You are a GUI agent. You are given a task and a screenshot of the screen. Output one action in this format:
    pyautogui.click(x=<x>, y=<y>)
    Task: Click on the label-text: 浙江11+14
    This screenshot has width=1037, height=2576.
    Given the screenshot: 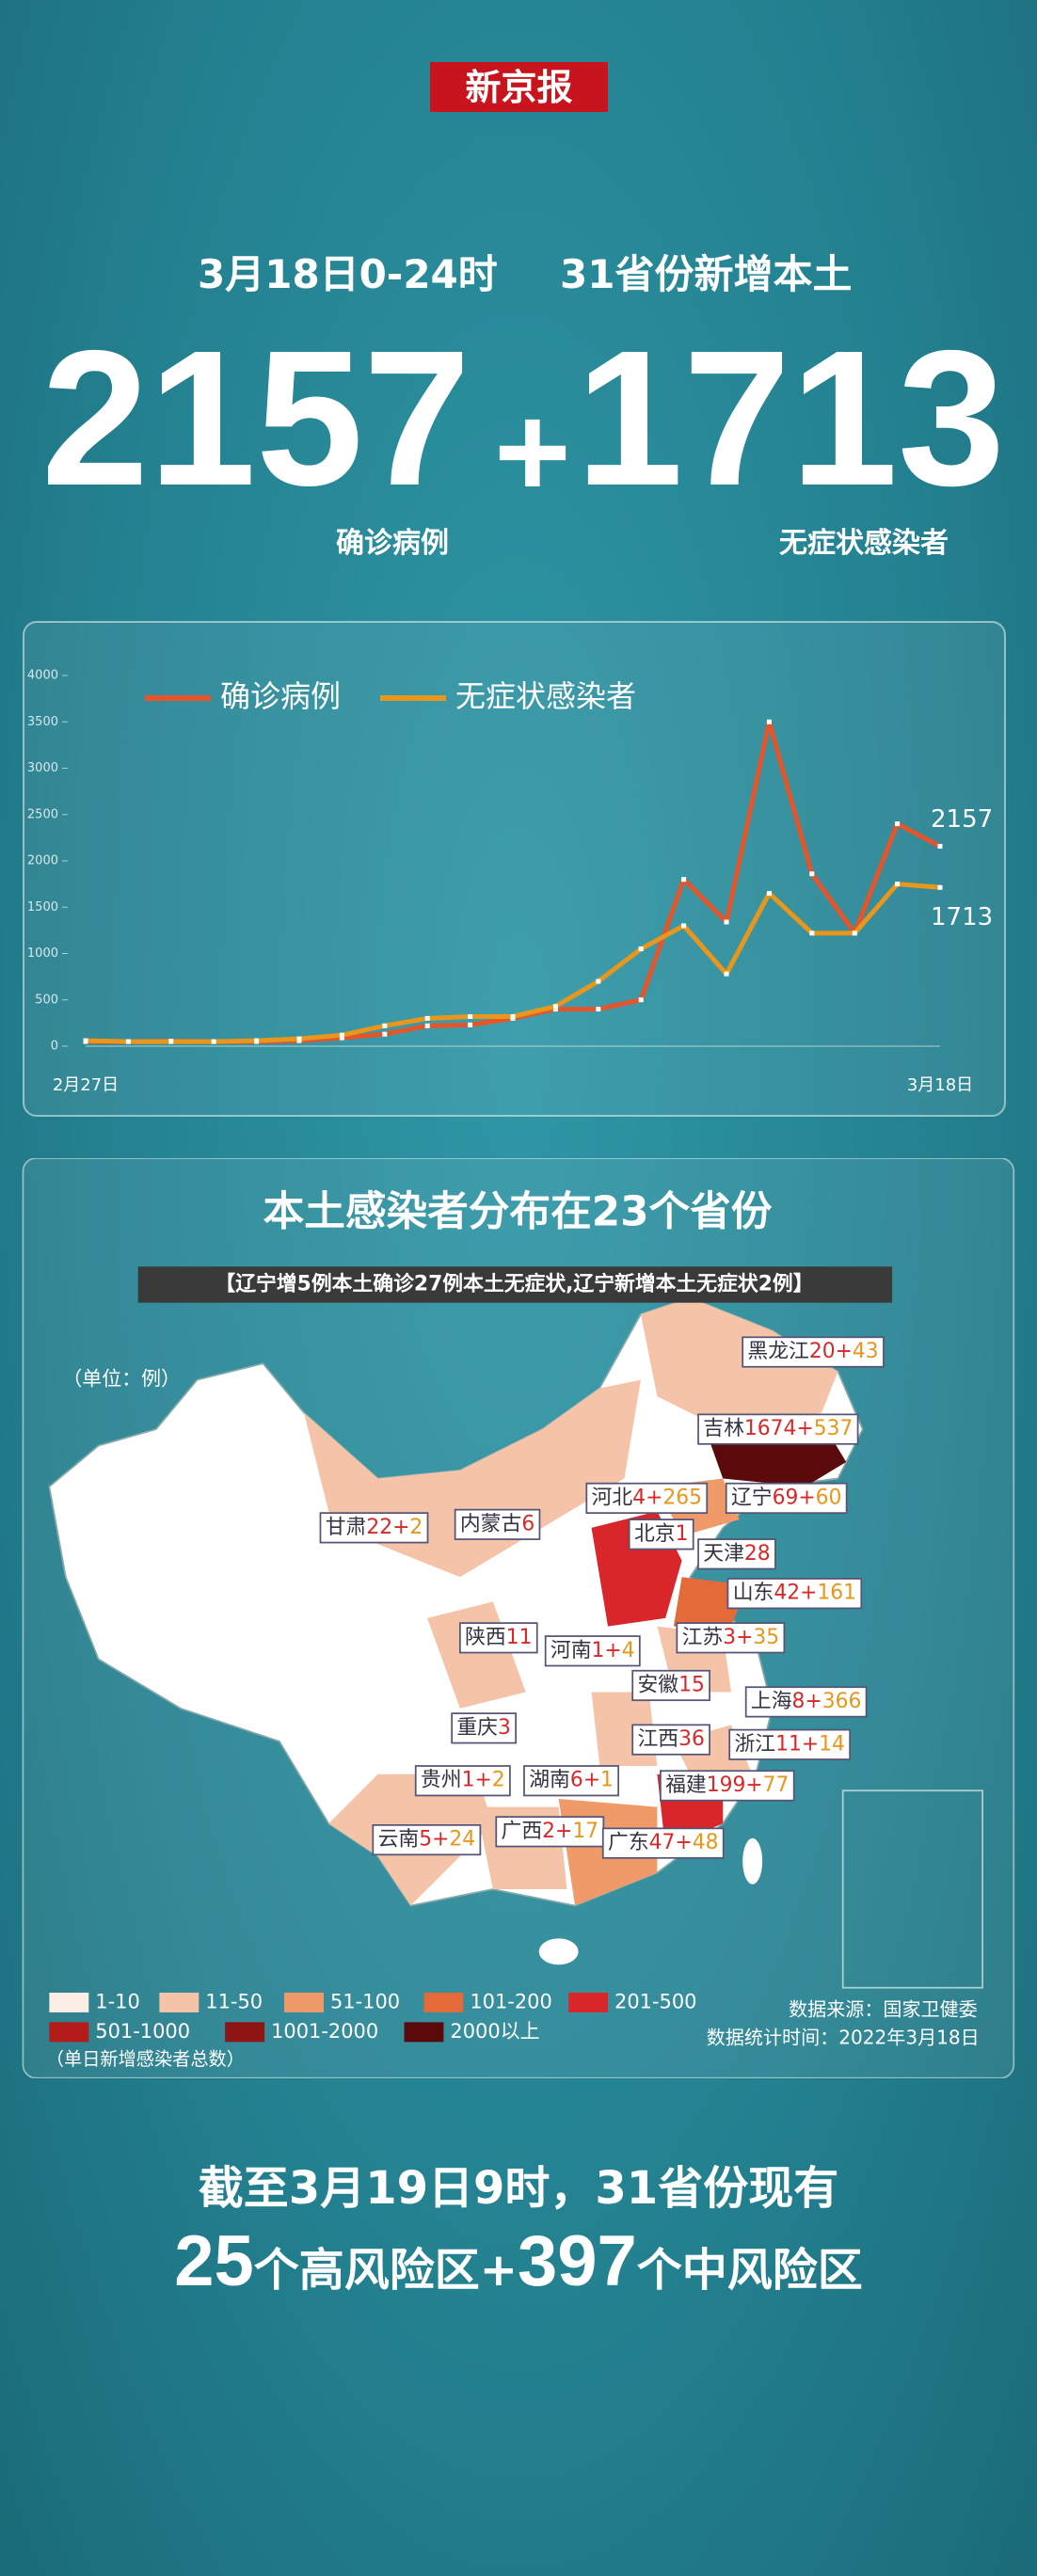 What is the action you would take?
    pyautogui.click(x=789, y=1744)
    